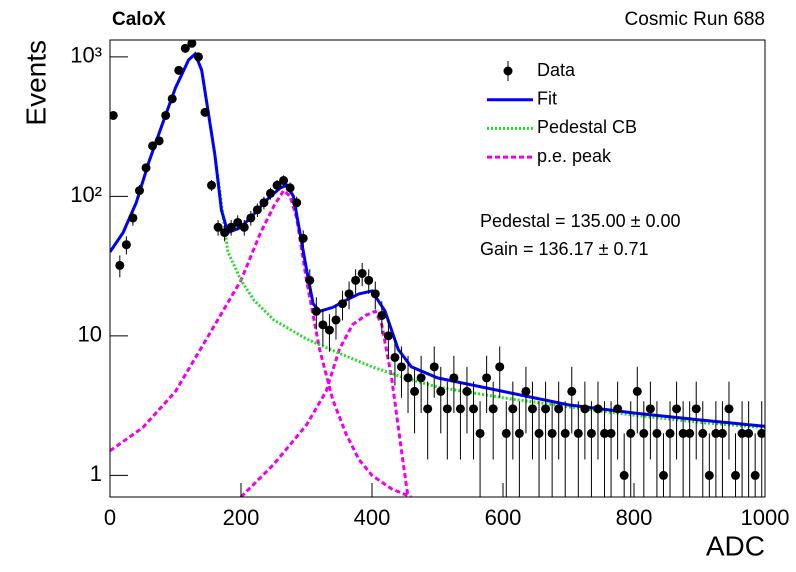 The image size is (796, 572). What do you see at coordinates (324, 403) in the screenshot?
I see `fit-curve` at bounding box center [324, 403].